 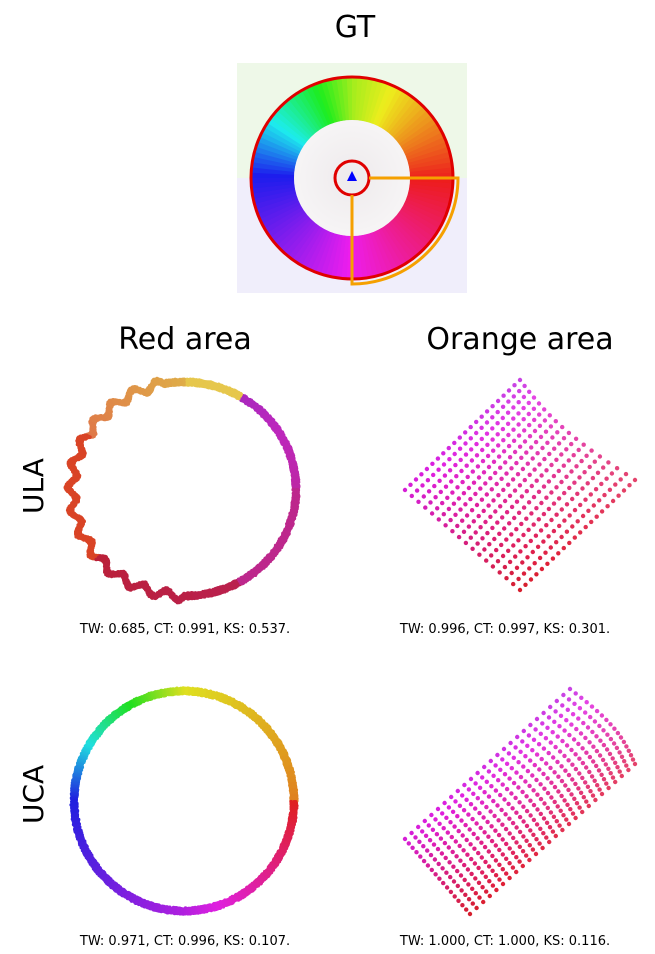 What do you see at coordinates (185, 490) in the screenshot?
I see `ula-red-area-plot` at bounding box center [185, 490].